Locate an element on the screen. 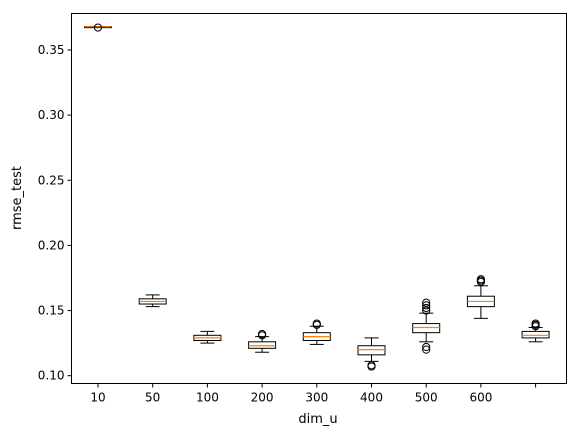 This screenshot has width=579, height=436. x-tick-label: 200 is located at coordinates (262, 398).